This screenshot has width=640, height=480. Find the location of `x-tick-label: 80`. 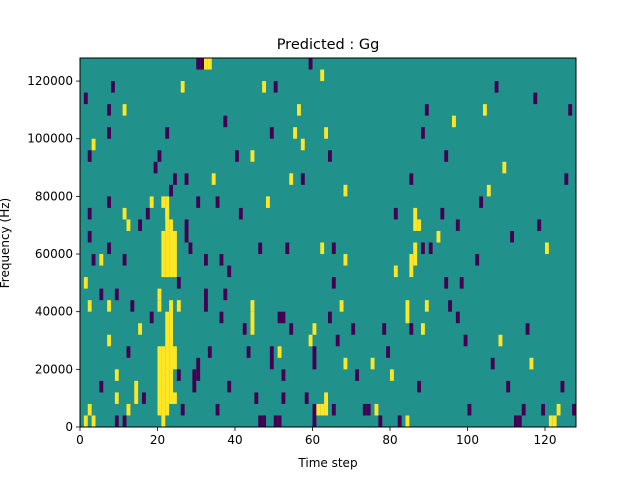

x-tick-label: 80 is located at coordinates (389, 440).